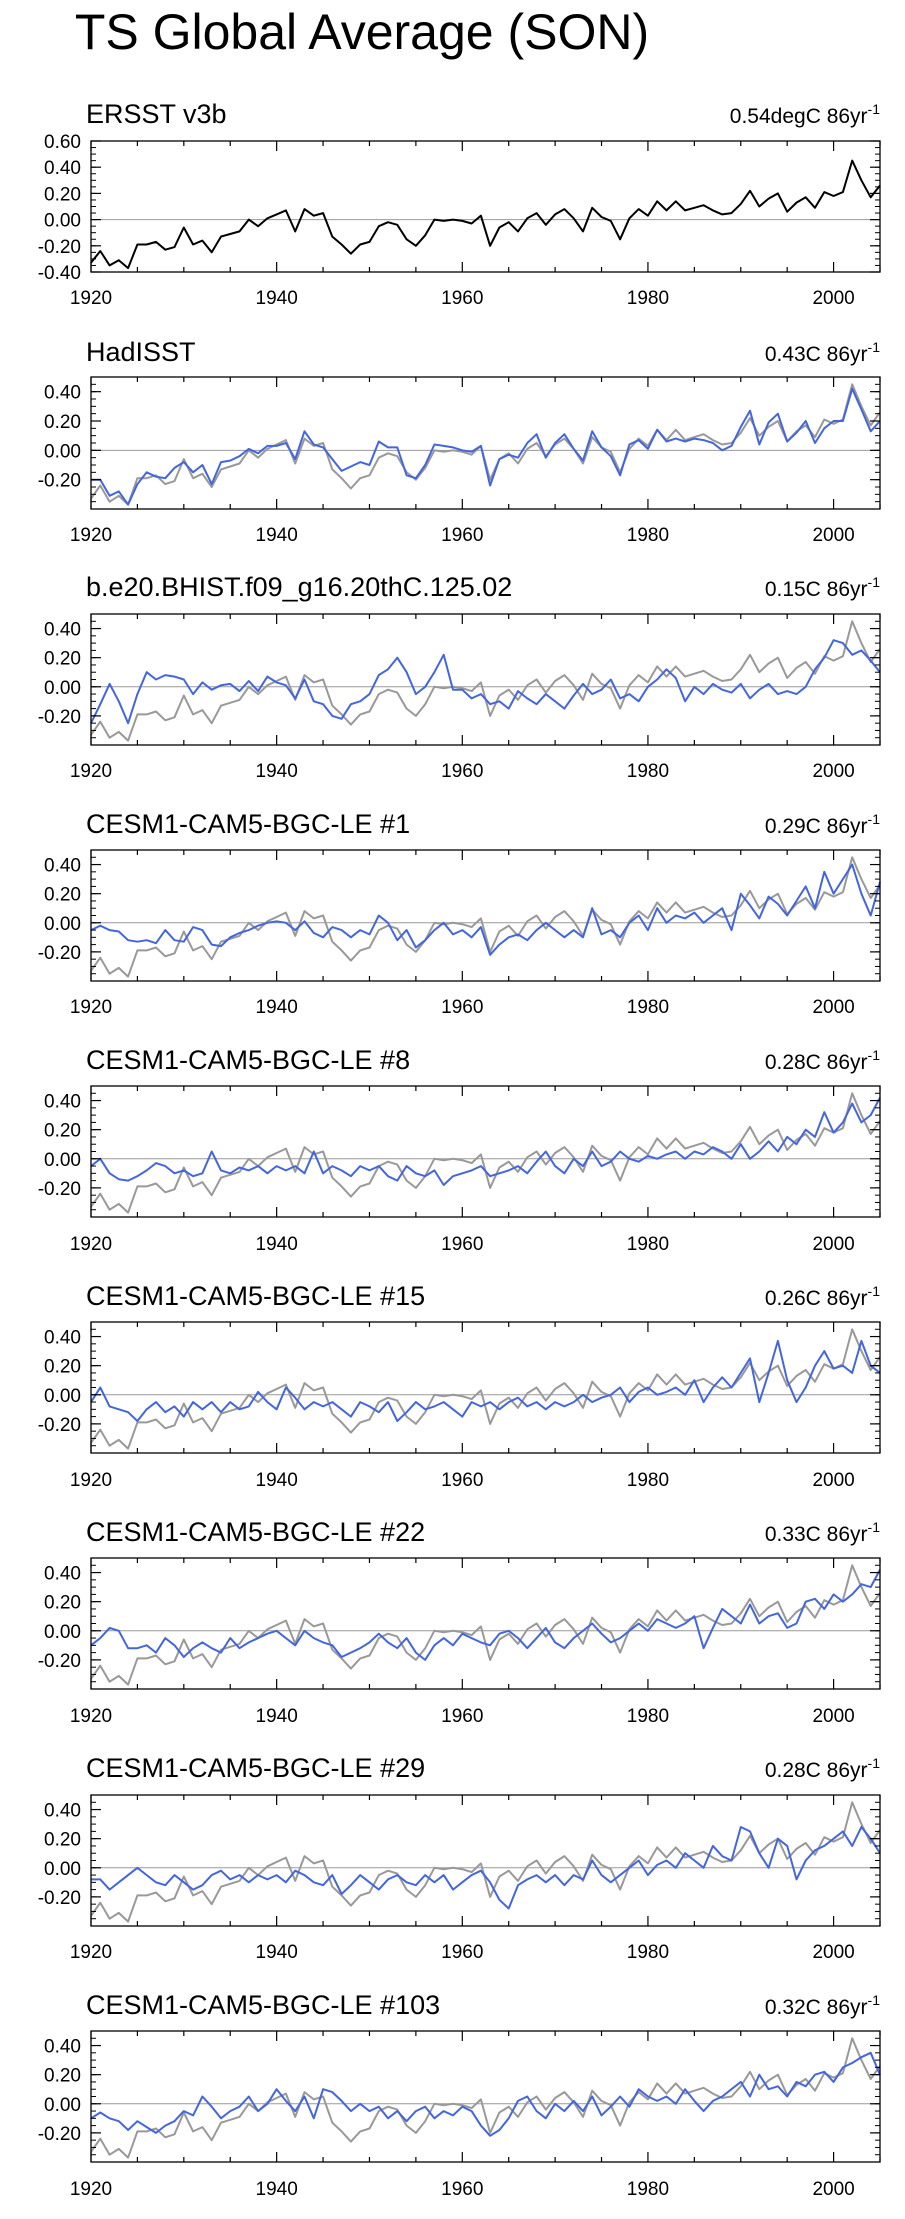 This screenshot has height=2219, width=905. Describe the element at coordinates (822, 587) in the screenshot. I see `trend-label: 0.15C 86yr-1` at that location.